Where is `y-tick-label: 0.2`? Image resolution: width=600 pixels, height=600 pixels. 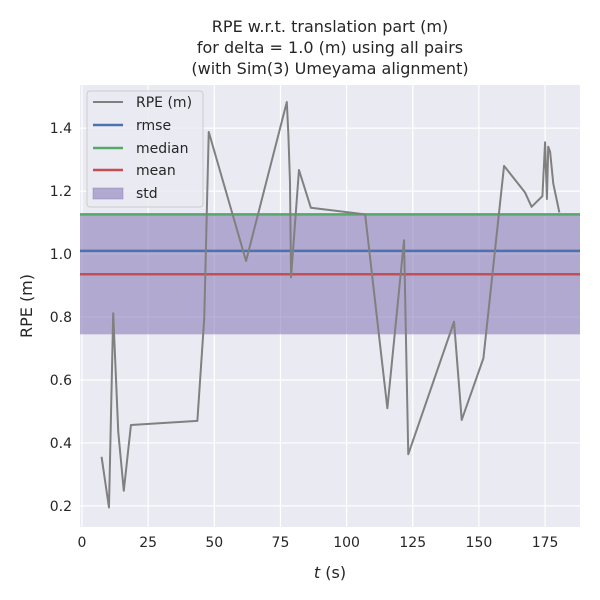 y-tick-label: 0.2 is located at coordinates (61, 507).